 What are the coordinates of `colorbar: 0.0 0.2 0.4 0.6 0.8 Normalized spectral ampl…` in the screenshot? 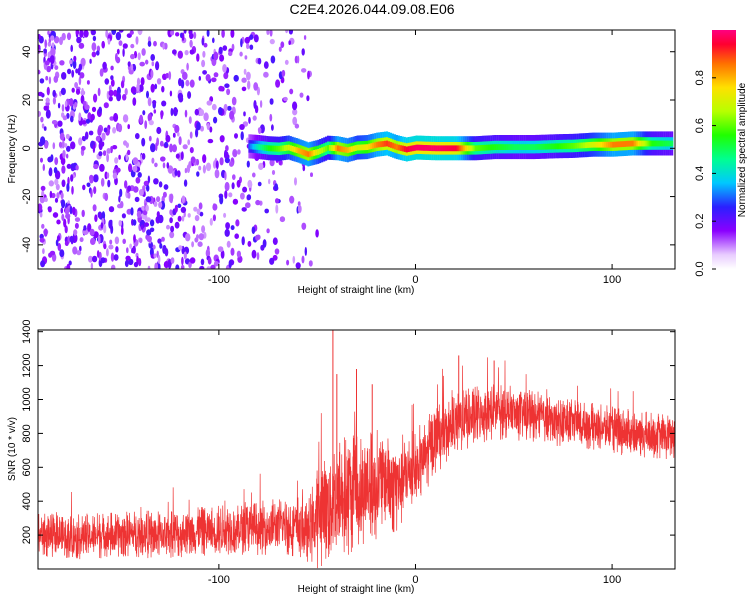 It's located at (721, 153).